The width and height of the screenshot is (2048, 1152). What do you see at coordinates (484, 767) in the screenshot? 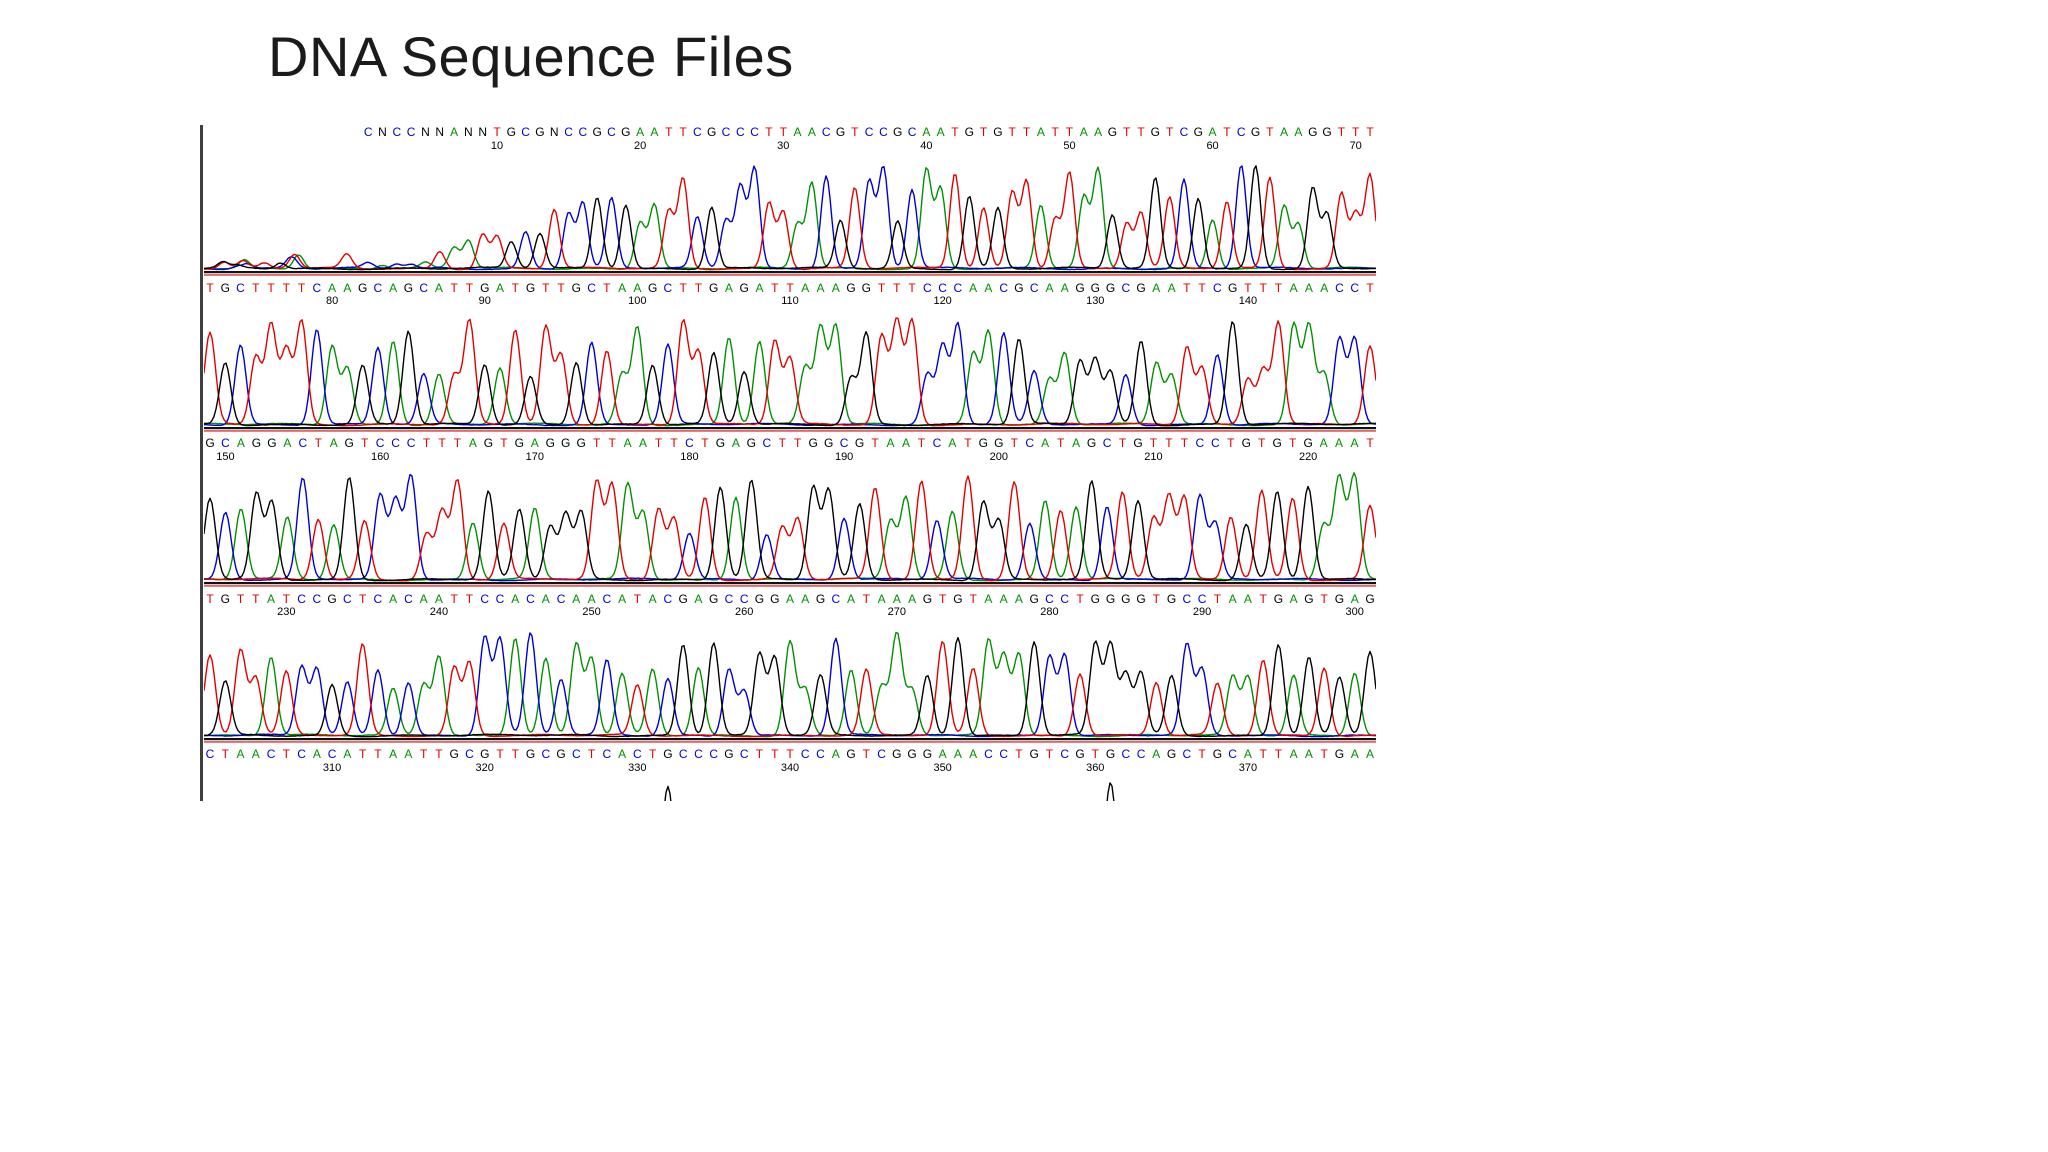
I see `position-tick: 320` at bounding box center [484, 767].